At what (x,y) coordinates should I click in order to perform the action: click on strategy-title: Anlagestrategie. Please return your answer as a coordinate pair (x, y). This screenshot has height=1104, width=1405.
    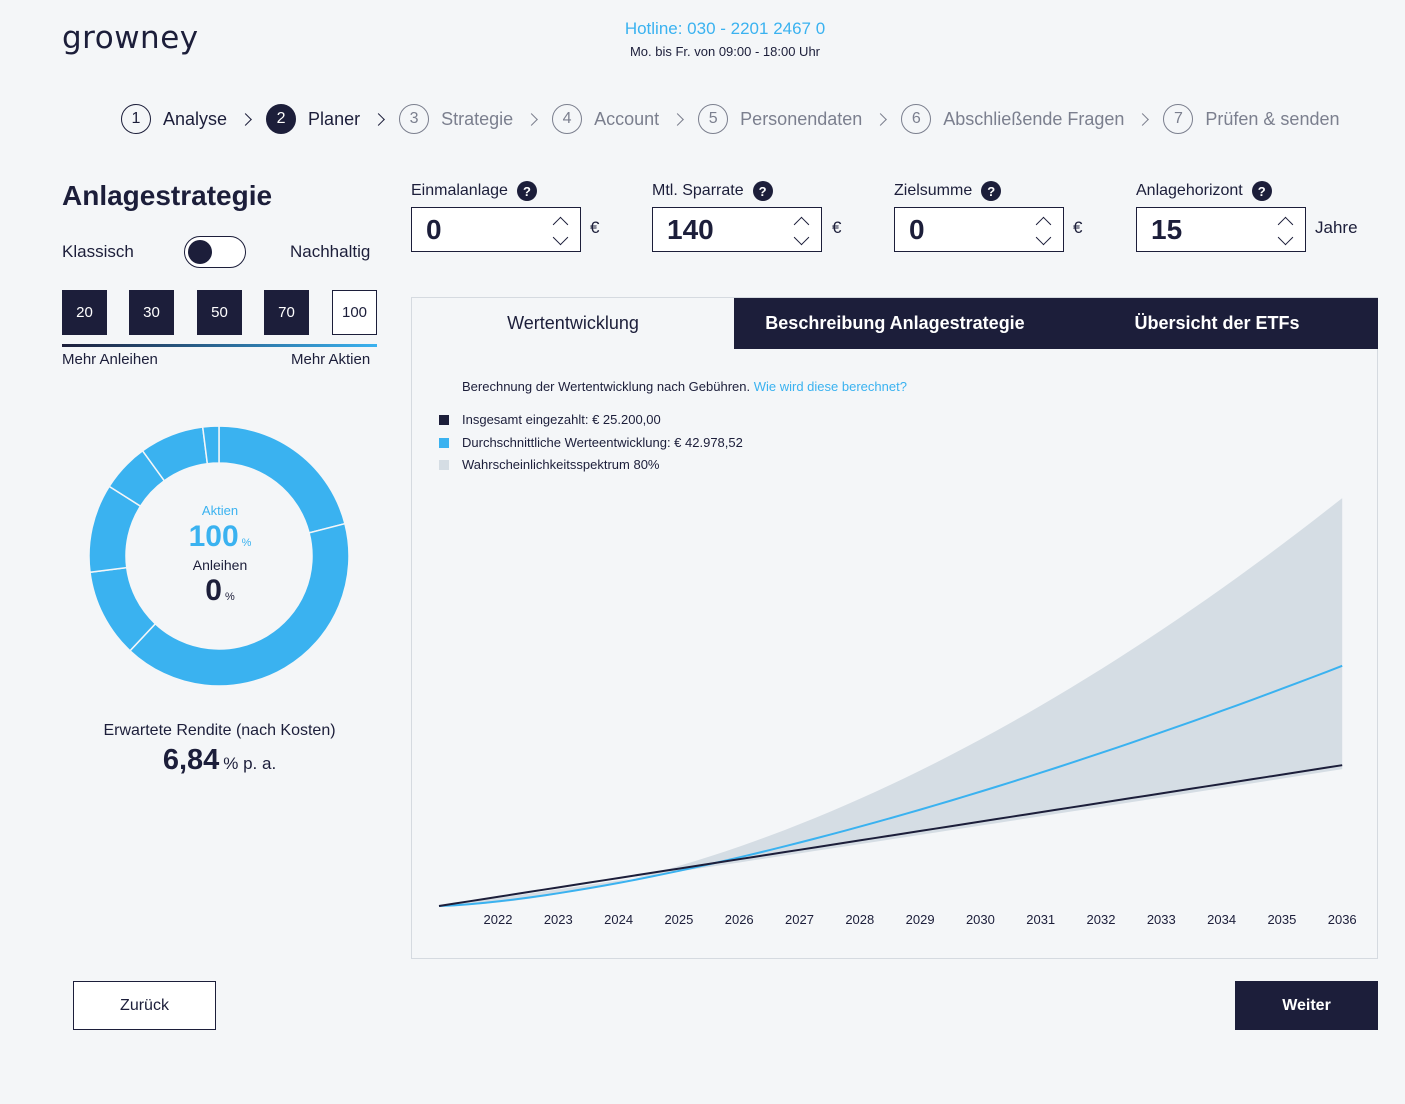
    Looking at the image, I should click on (167, 195).